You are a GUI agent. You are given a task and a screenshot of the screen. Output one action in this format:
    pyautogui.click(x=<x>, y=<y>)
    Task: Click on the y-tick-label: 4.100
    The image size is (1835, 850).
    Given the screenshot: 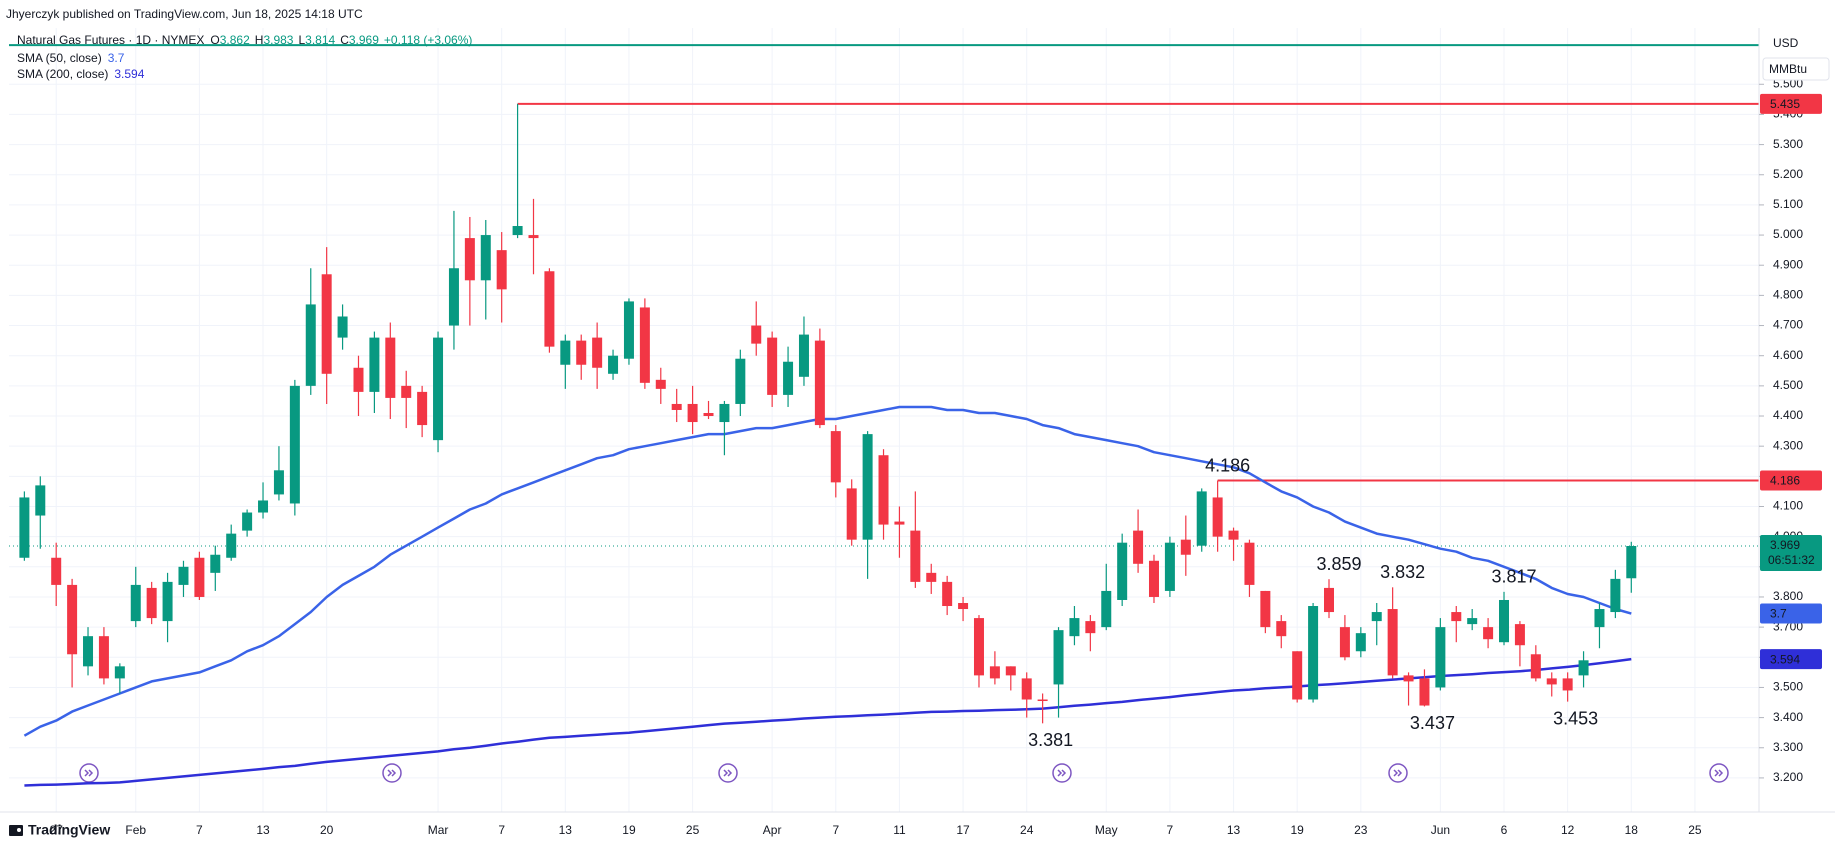 What is the action you would take?
    pyautogui.click(x=1788, y=506)
    